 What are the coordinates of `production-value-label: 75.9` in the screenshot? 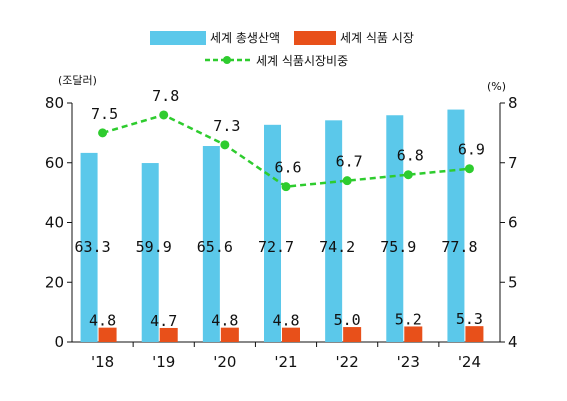 It's located at (398, 247).